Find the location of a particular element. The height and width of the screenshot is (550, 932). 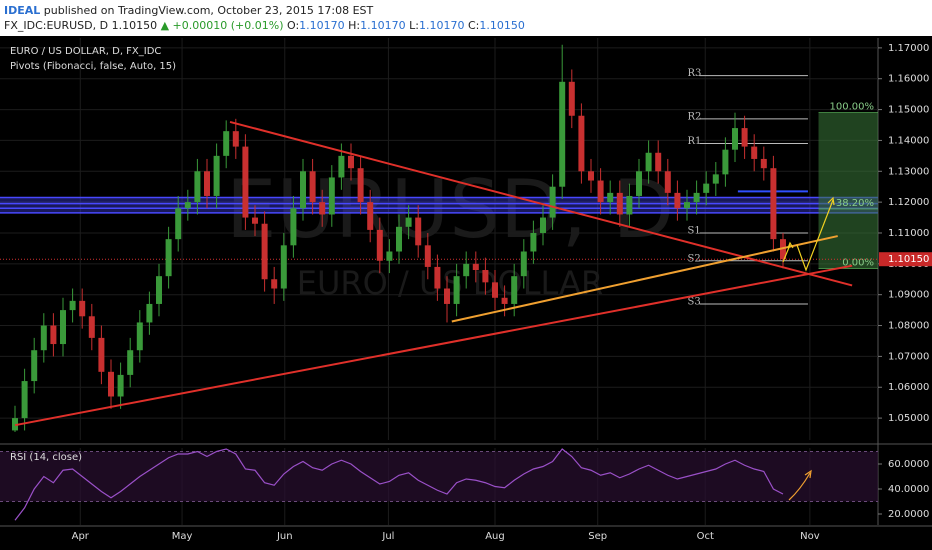

pivot-label: S2 is located at coordinates (693, 258).